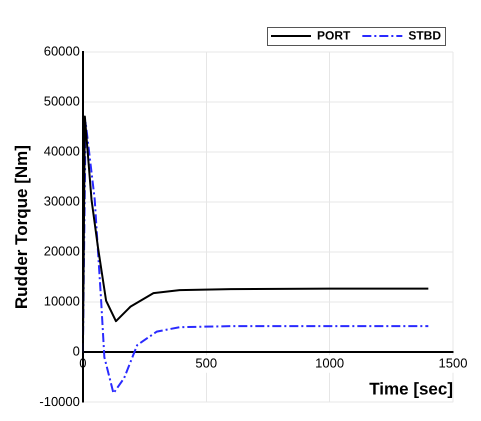 The height and width of the screenshot is (421, 481). What do you see at coordinates (21, 227) in the screenshot?
I see `y-axis-title: Rudder Torque [Nm]` at bounding box center [21, 227].